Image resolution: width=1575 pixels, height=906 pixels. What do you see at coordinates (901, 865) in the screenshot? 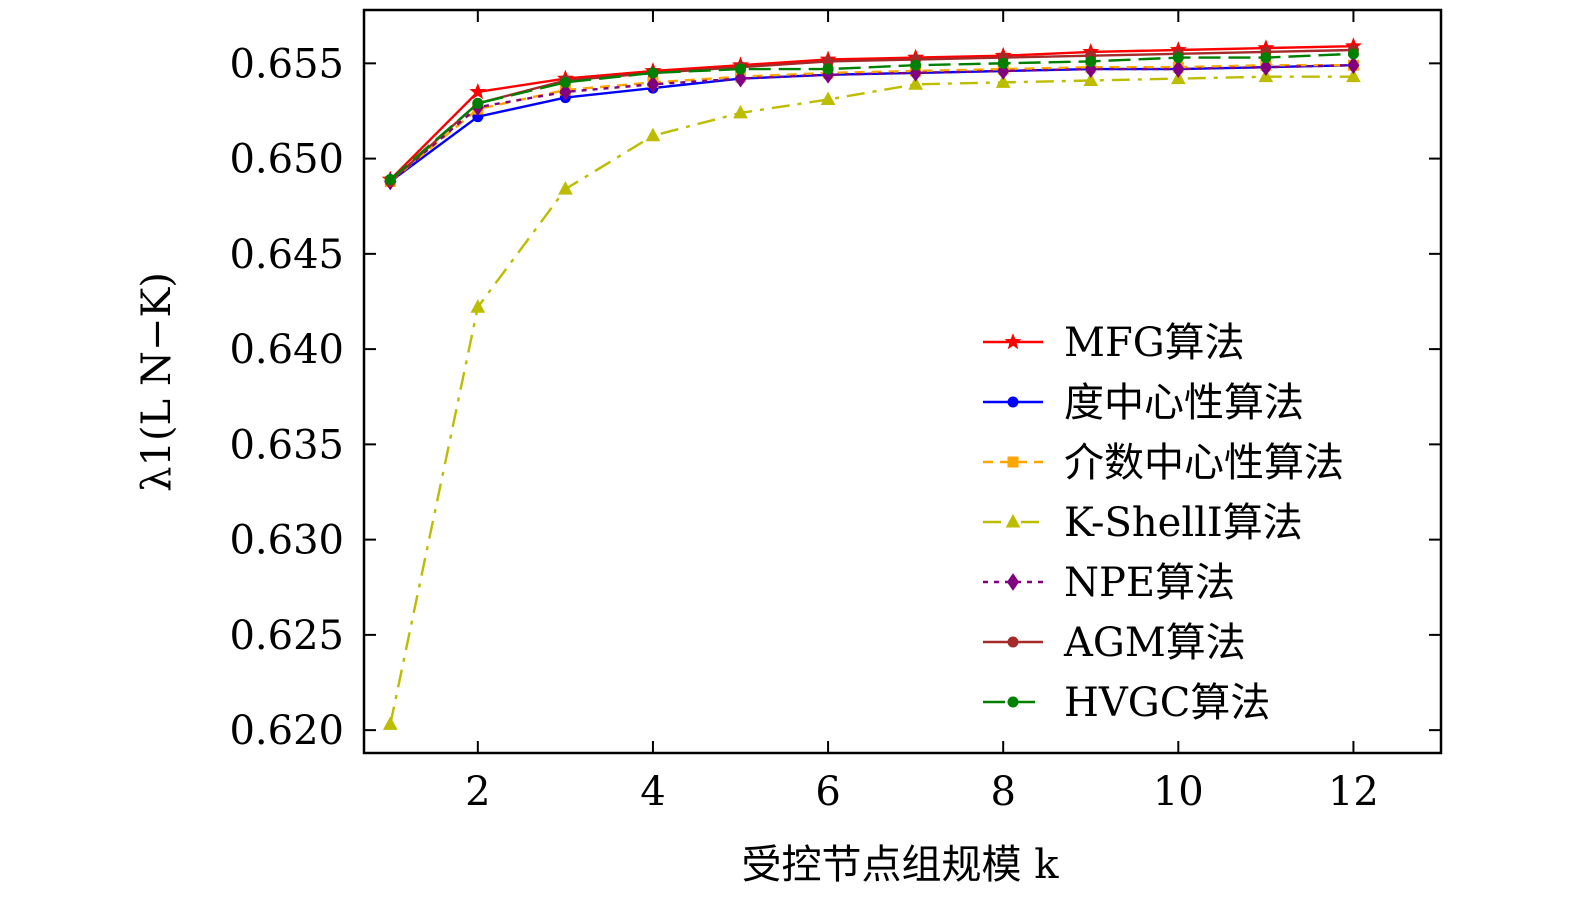
I see `x-axis-title: 受控节点组规模 k` at bounding box center [901, 865].